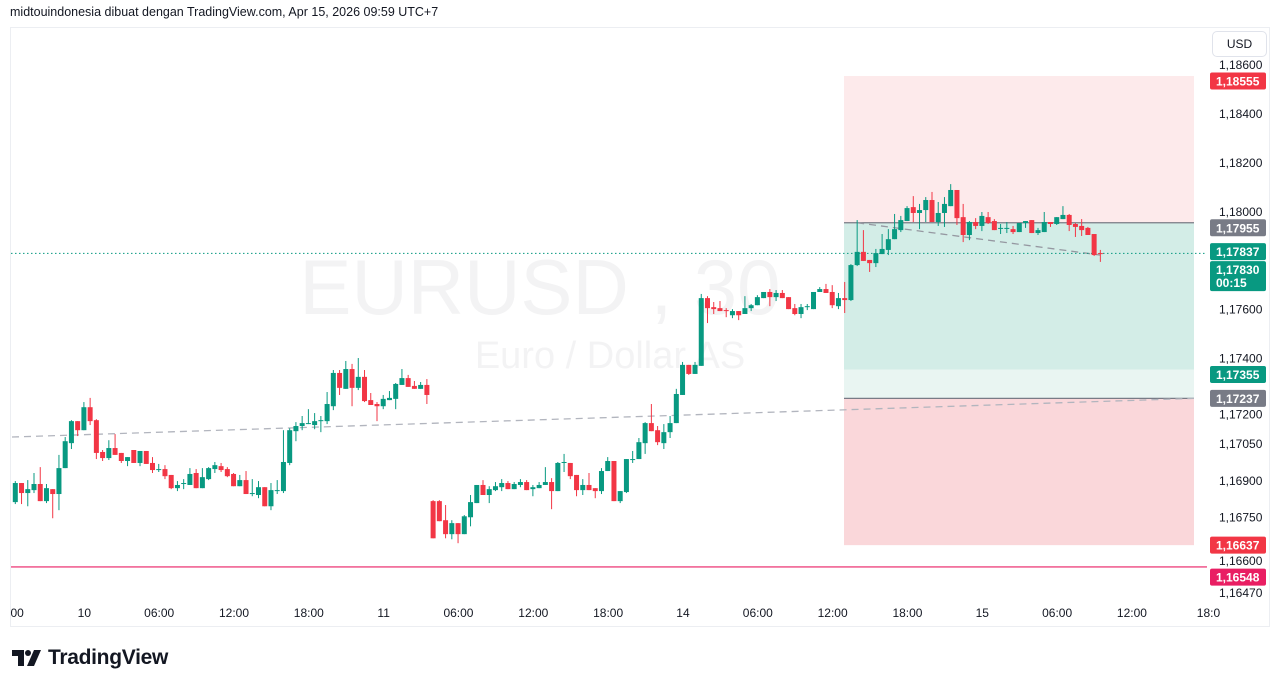  I want to click on price-label-value: 1,17955, so click(1238, 228).